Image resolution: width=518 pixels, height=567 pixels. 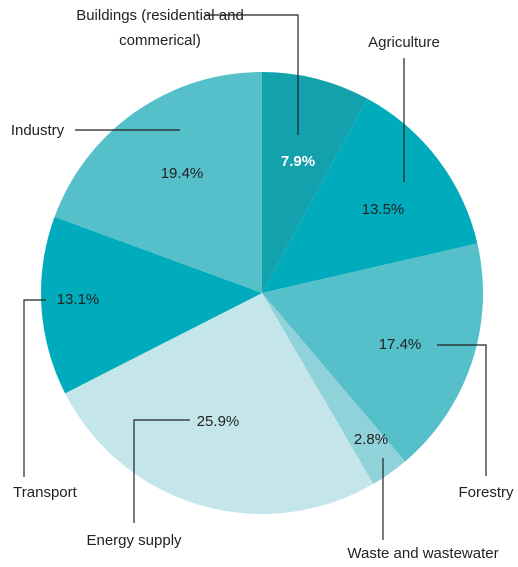 What do you see at coordinates (298, 161) in the screenshot?
I see `data-label: 7.9%` at bounding box center [298, 161].